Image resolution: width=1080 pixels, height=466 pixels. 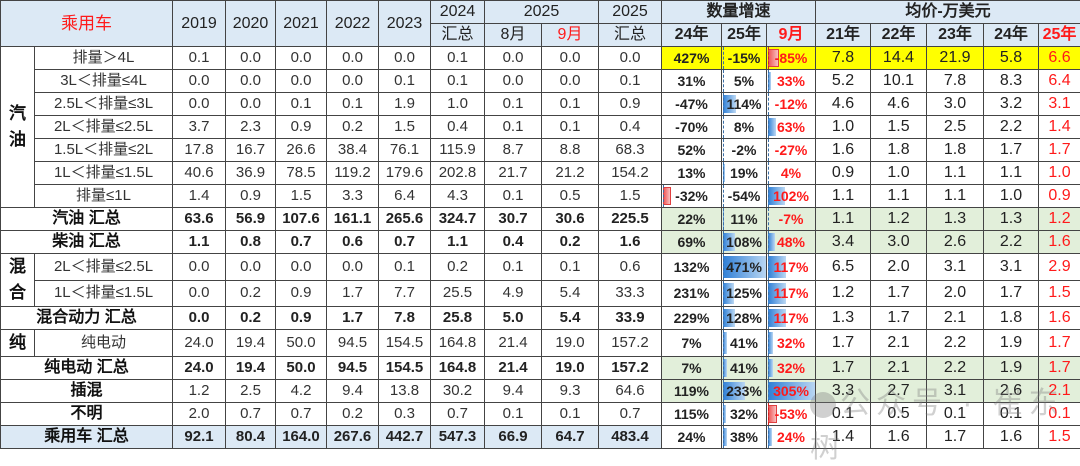 What do you see at coordinates (87, 242) in the screenshot?
I see `row-label: 柴油 汇总` at bounding box center [87, 242].